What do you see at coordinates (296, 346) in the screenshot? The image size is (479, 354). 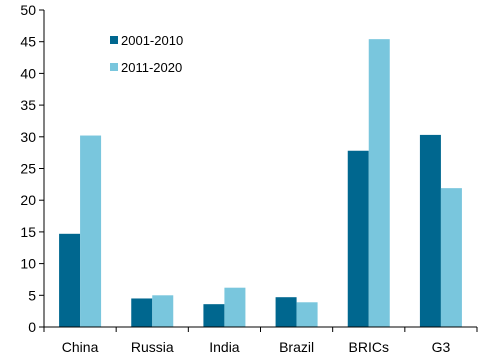 I see `x-tick-label: Brazil` at bounding box center [296, 346].